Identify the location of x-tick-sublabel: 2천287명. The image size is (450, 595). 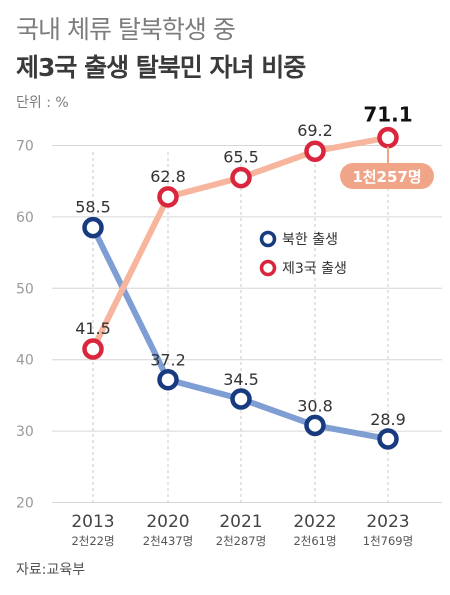
(241, 541).